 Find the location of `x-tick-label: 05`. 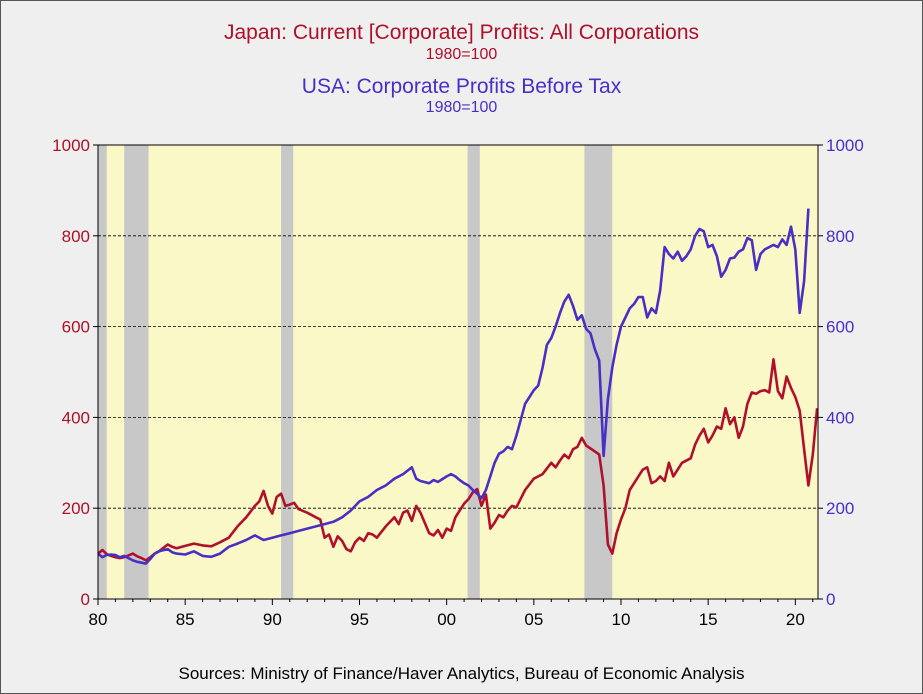

x-tick-label: 05 is located at coordinates (533, 619).